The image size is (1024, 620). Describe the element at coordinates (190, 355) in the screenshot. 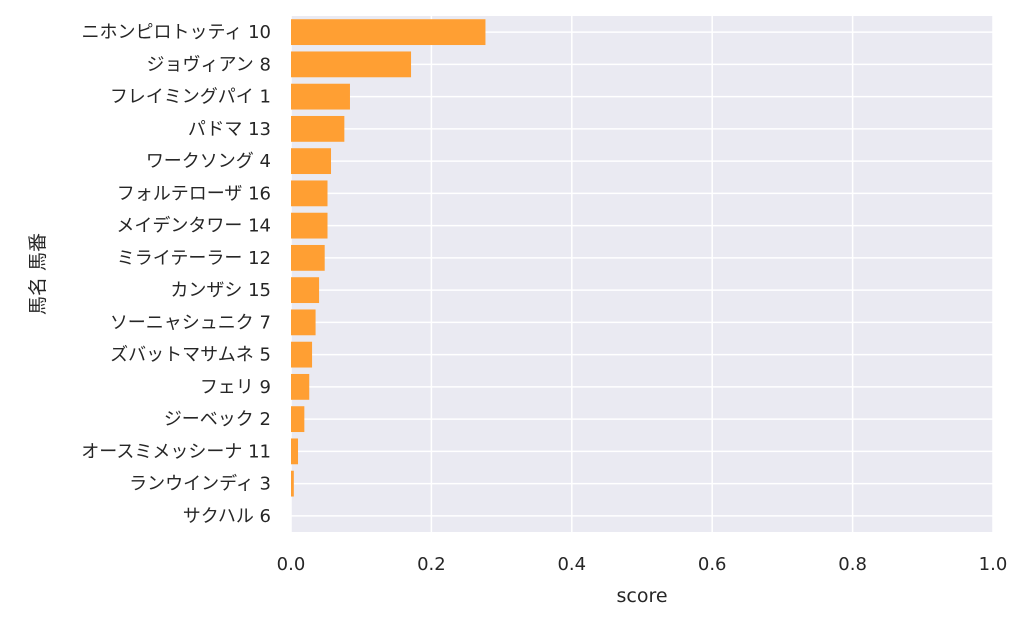

I see `y-tick-label: ズバットマサムネ 5` at that location.